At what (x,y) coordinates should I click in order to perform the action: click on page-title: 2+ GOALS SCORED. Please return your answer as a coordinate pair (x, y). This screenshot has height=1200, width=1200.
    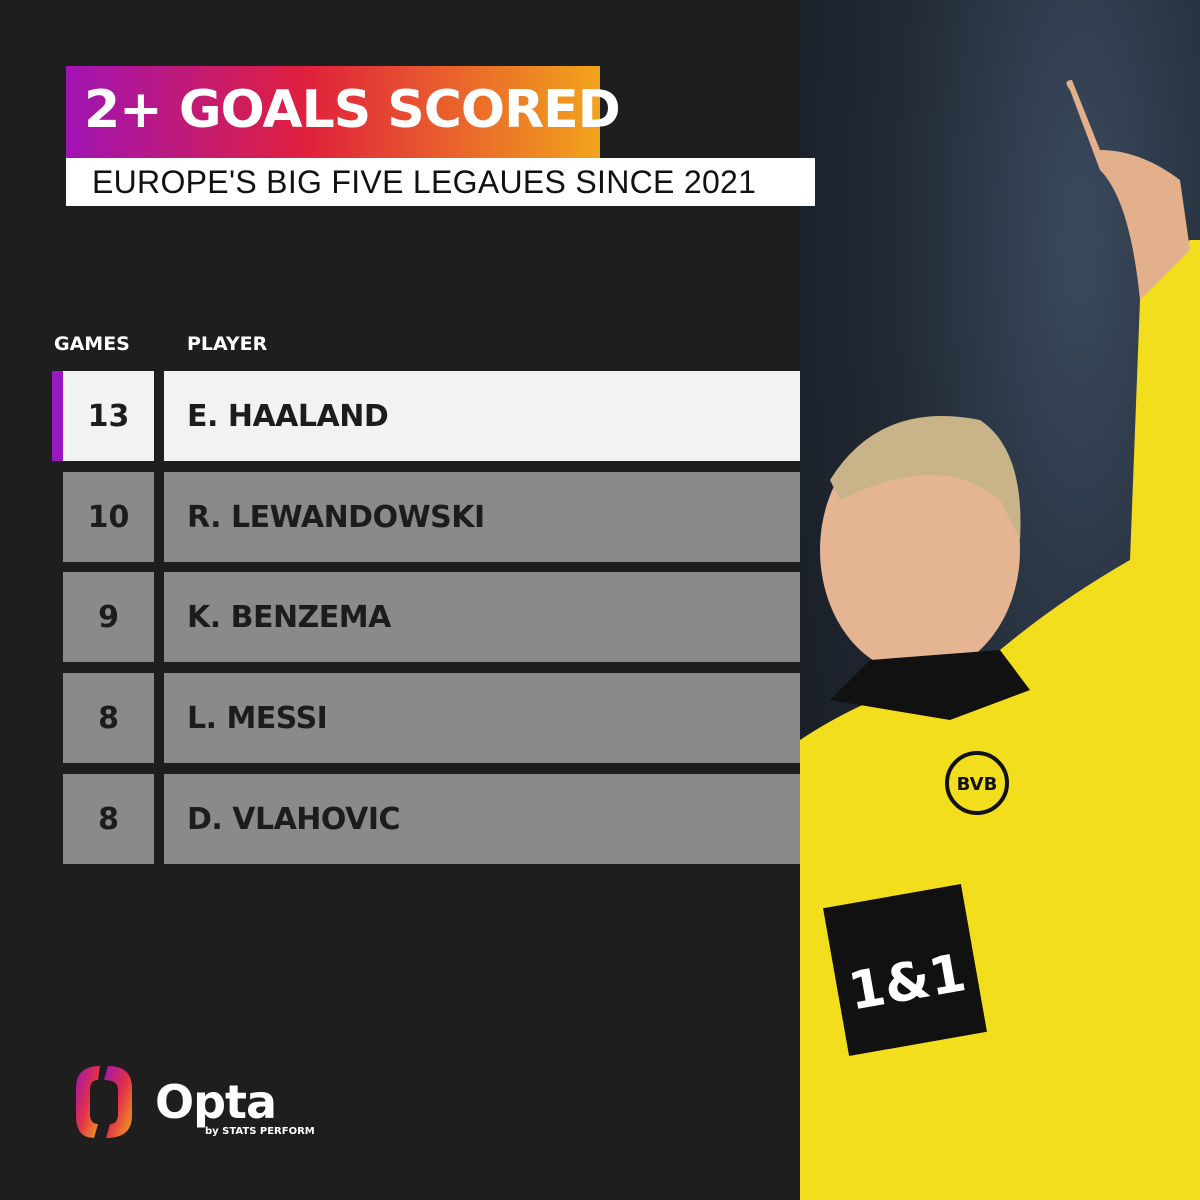
    Looking at the image, I should click on (352, 110).